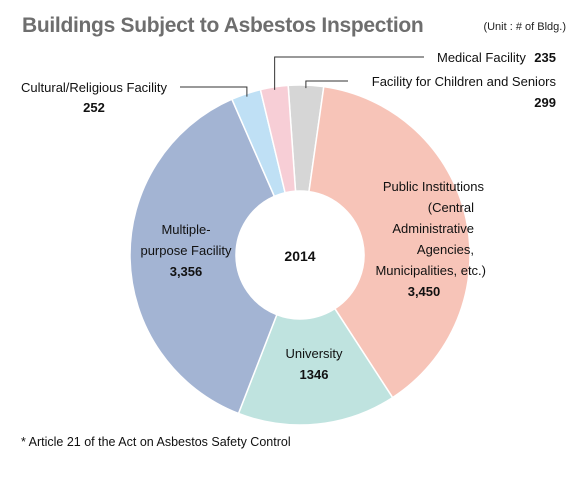 This screenshot has height=484, width=586. I want to click on leader-lines, so click(302, 76).